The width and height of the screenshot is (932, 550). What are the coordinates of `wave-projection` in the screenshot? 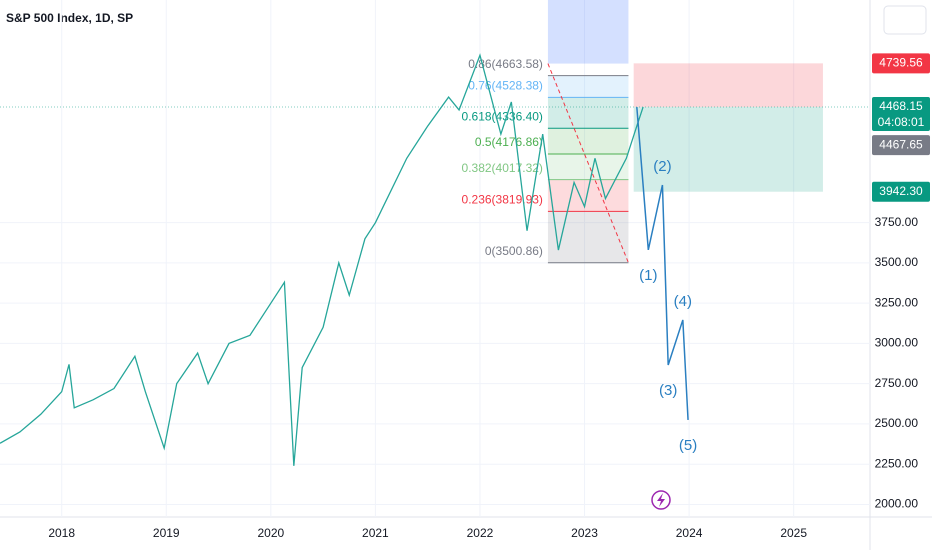 It's located at (662, 263).